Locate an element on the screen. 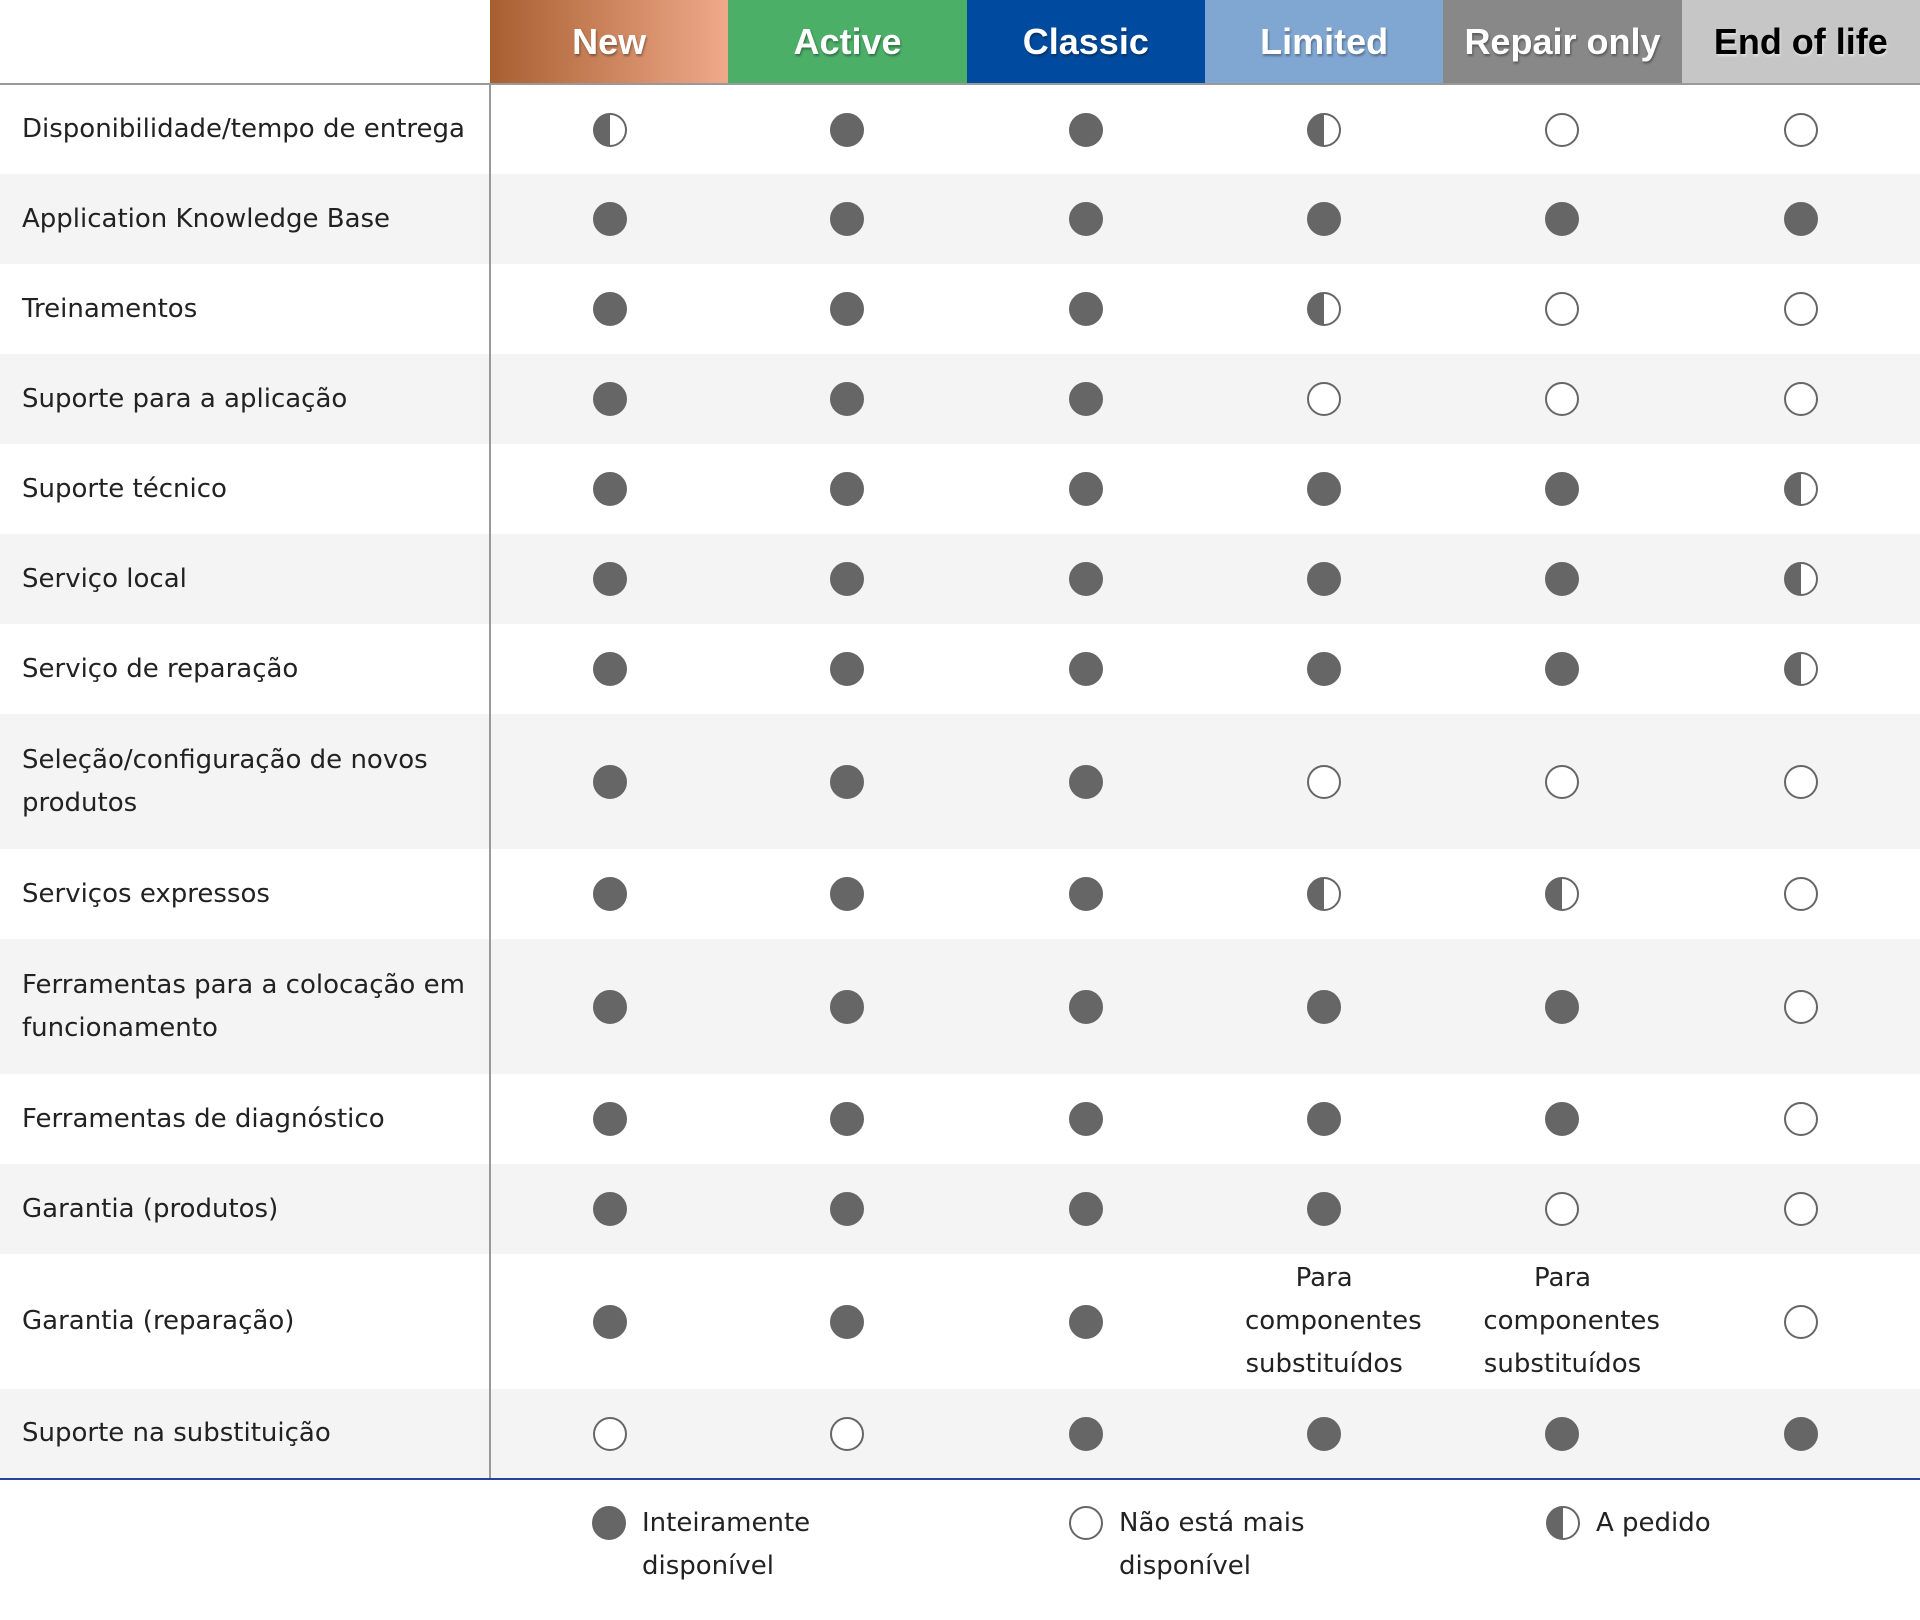 The width and height of the screenshot is (1920, 1620). column-header-end-of-life: End of life is located at coordinates (1800, 42).